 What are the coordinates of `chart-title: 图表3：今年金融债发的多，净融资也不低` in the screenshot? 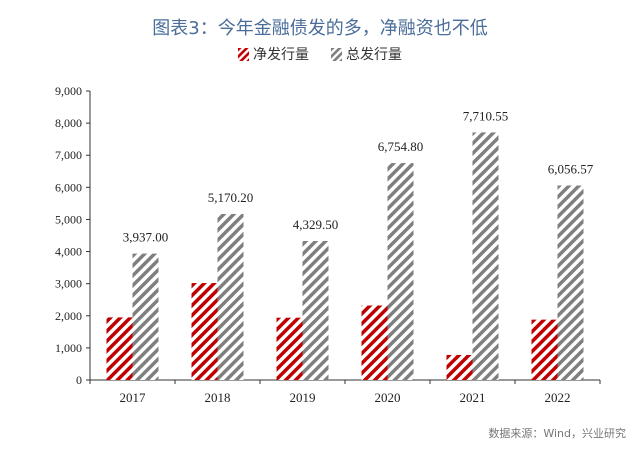 It's located at (320, 28).